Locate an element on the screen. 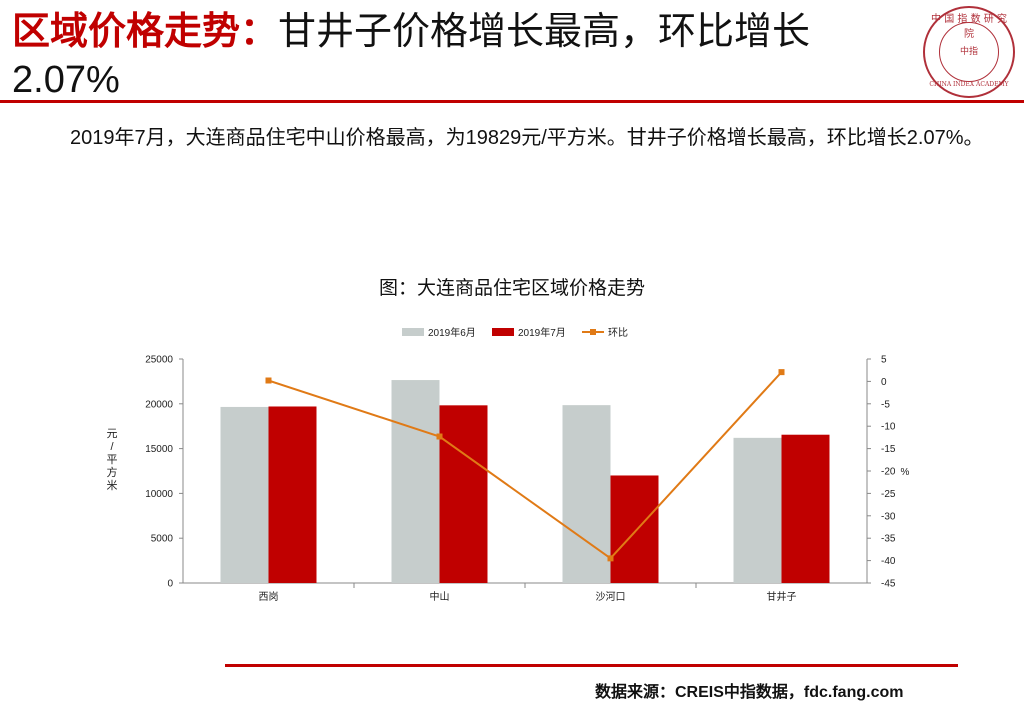  left-axis-title-char: 方 is located at coordinates (112, 472).